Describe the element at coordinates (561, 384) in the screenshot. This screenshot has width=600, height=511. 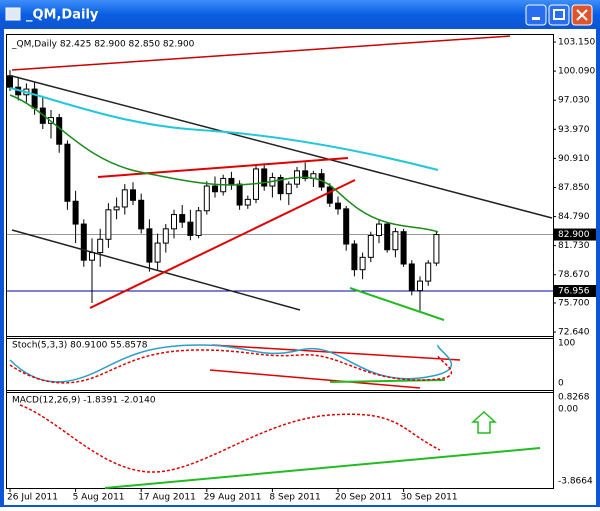
I see `stoch-tick: 0` at that location.